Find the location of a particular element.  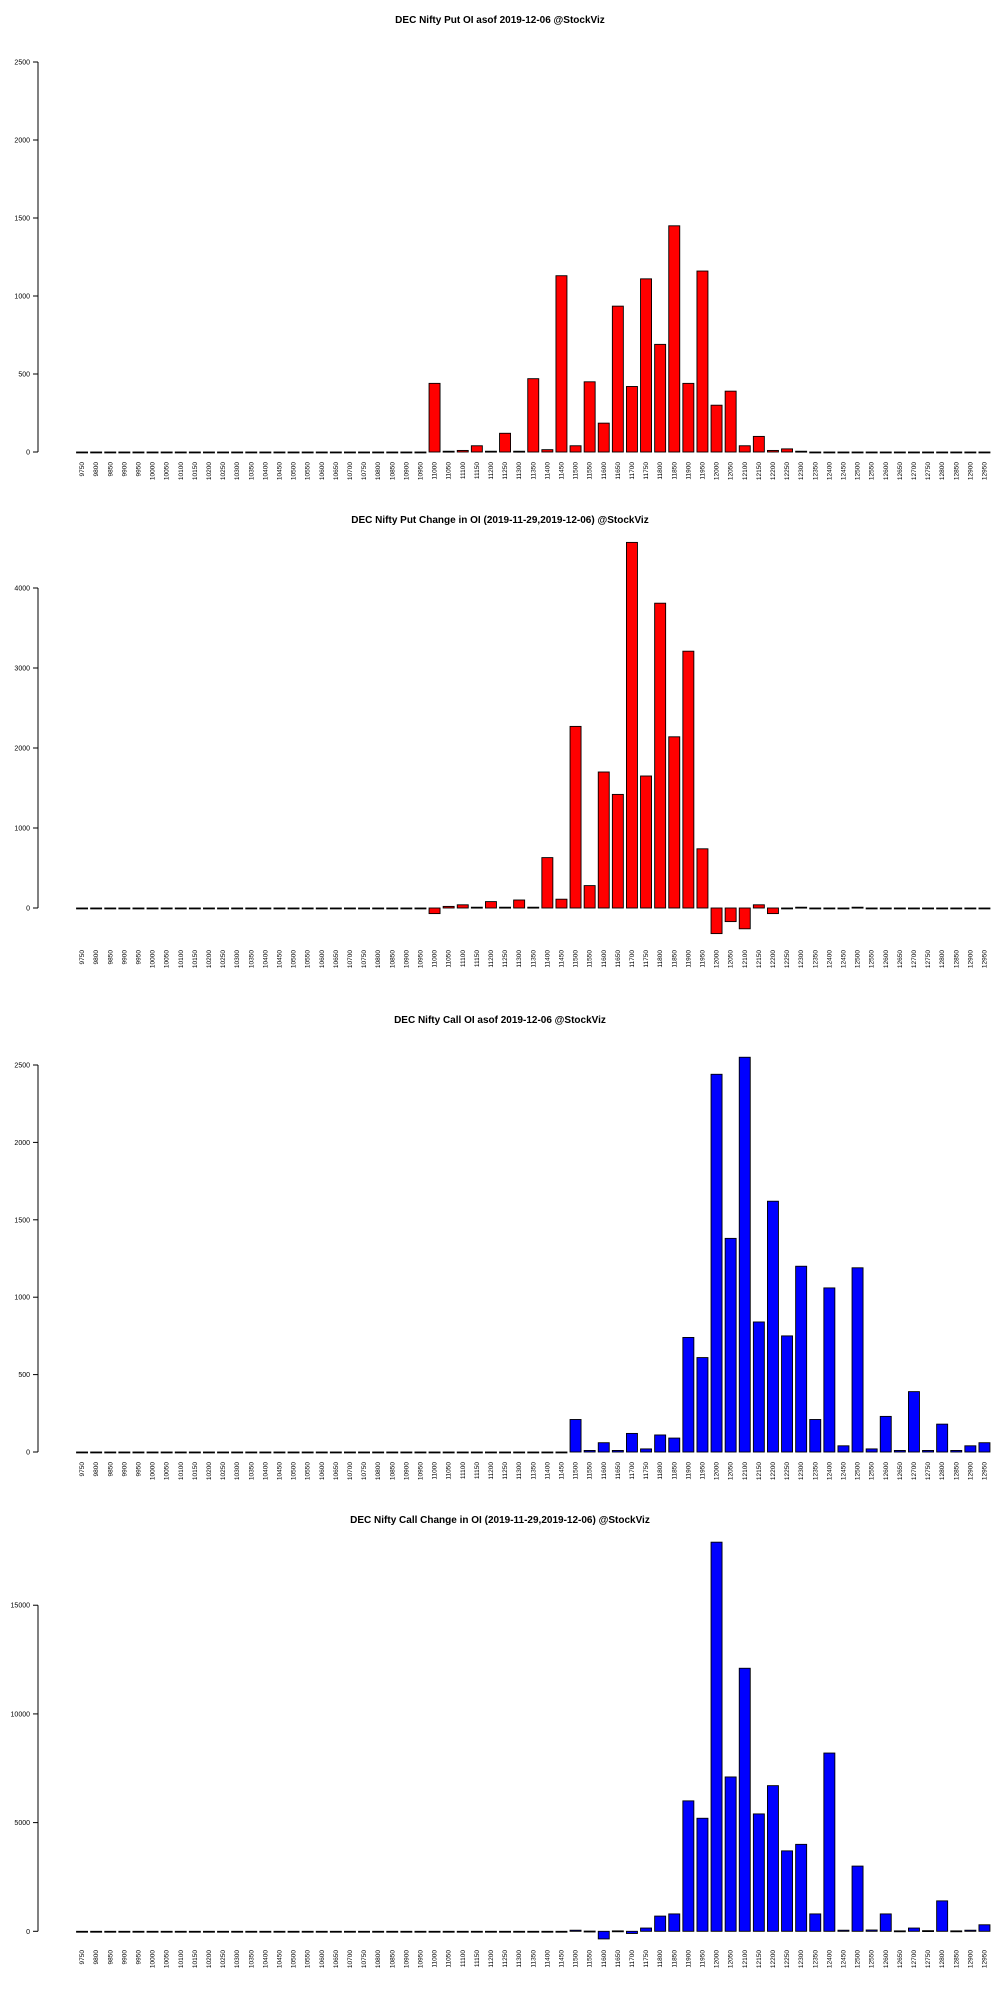

x-tick-label: 12650 is located at coordinates (900, 1959).